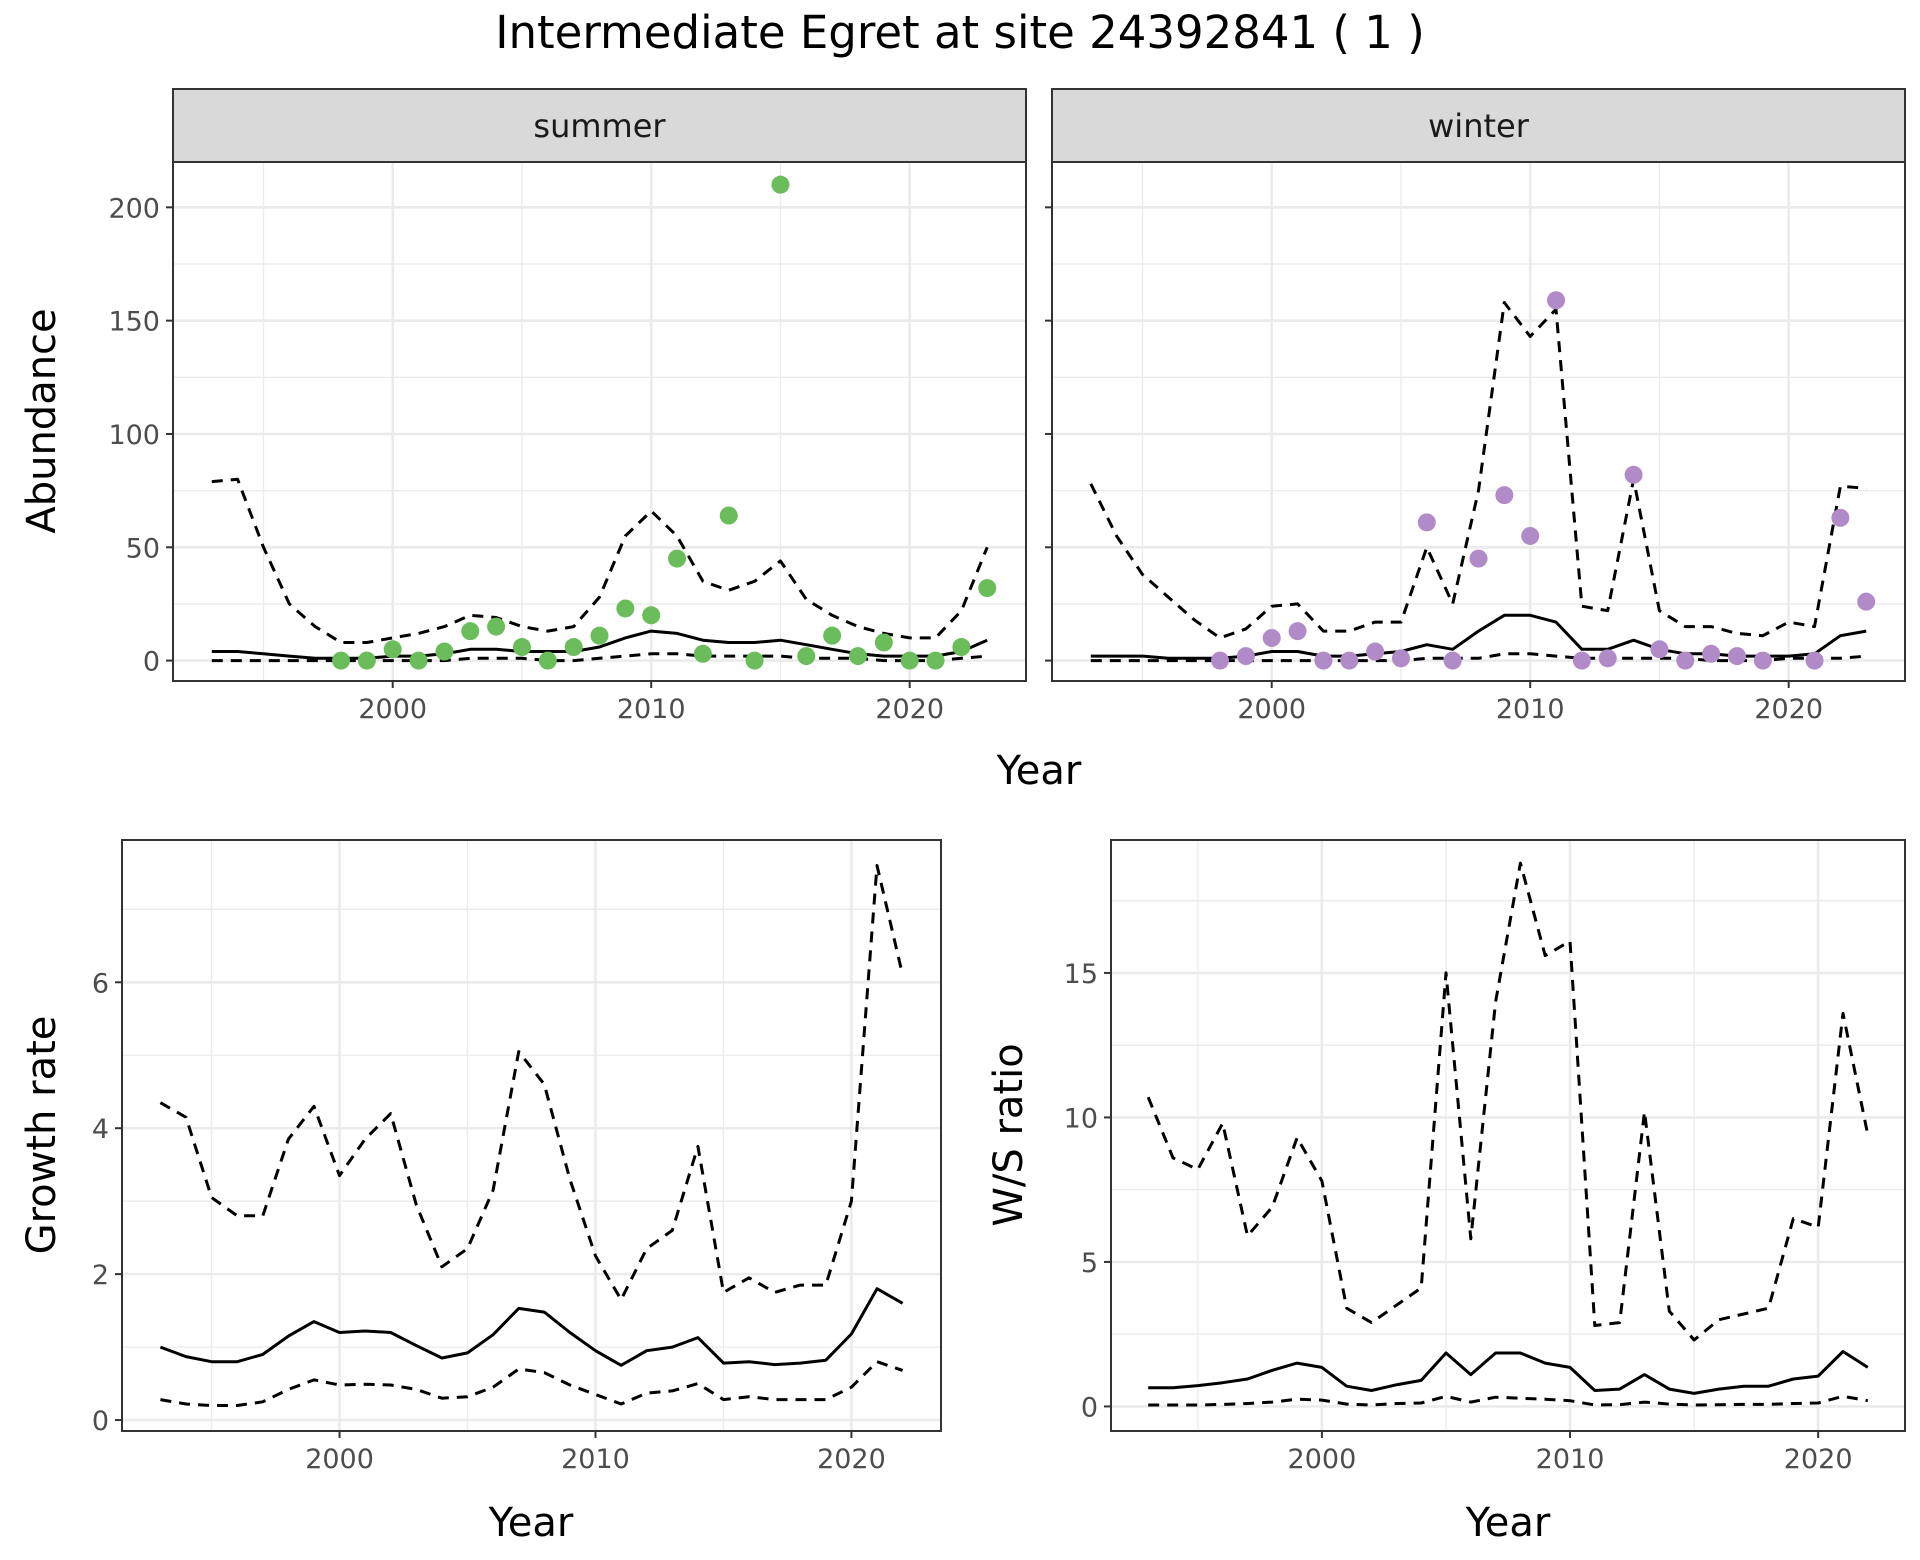 The height and width of the screenshot is (1560, 1920). I want to click on ws-ratio-x-tick-label: 2020, so click(1818, 1459).